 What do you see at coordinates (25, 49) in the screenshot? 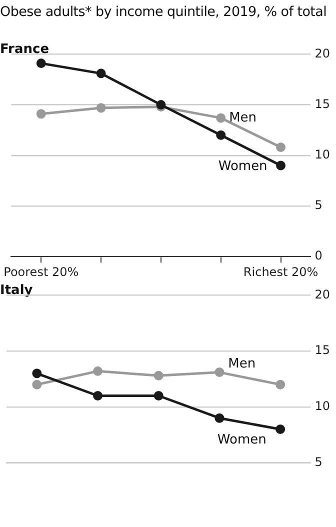
I see `chart-subtitle: France` at bounding box center [25, 49].